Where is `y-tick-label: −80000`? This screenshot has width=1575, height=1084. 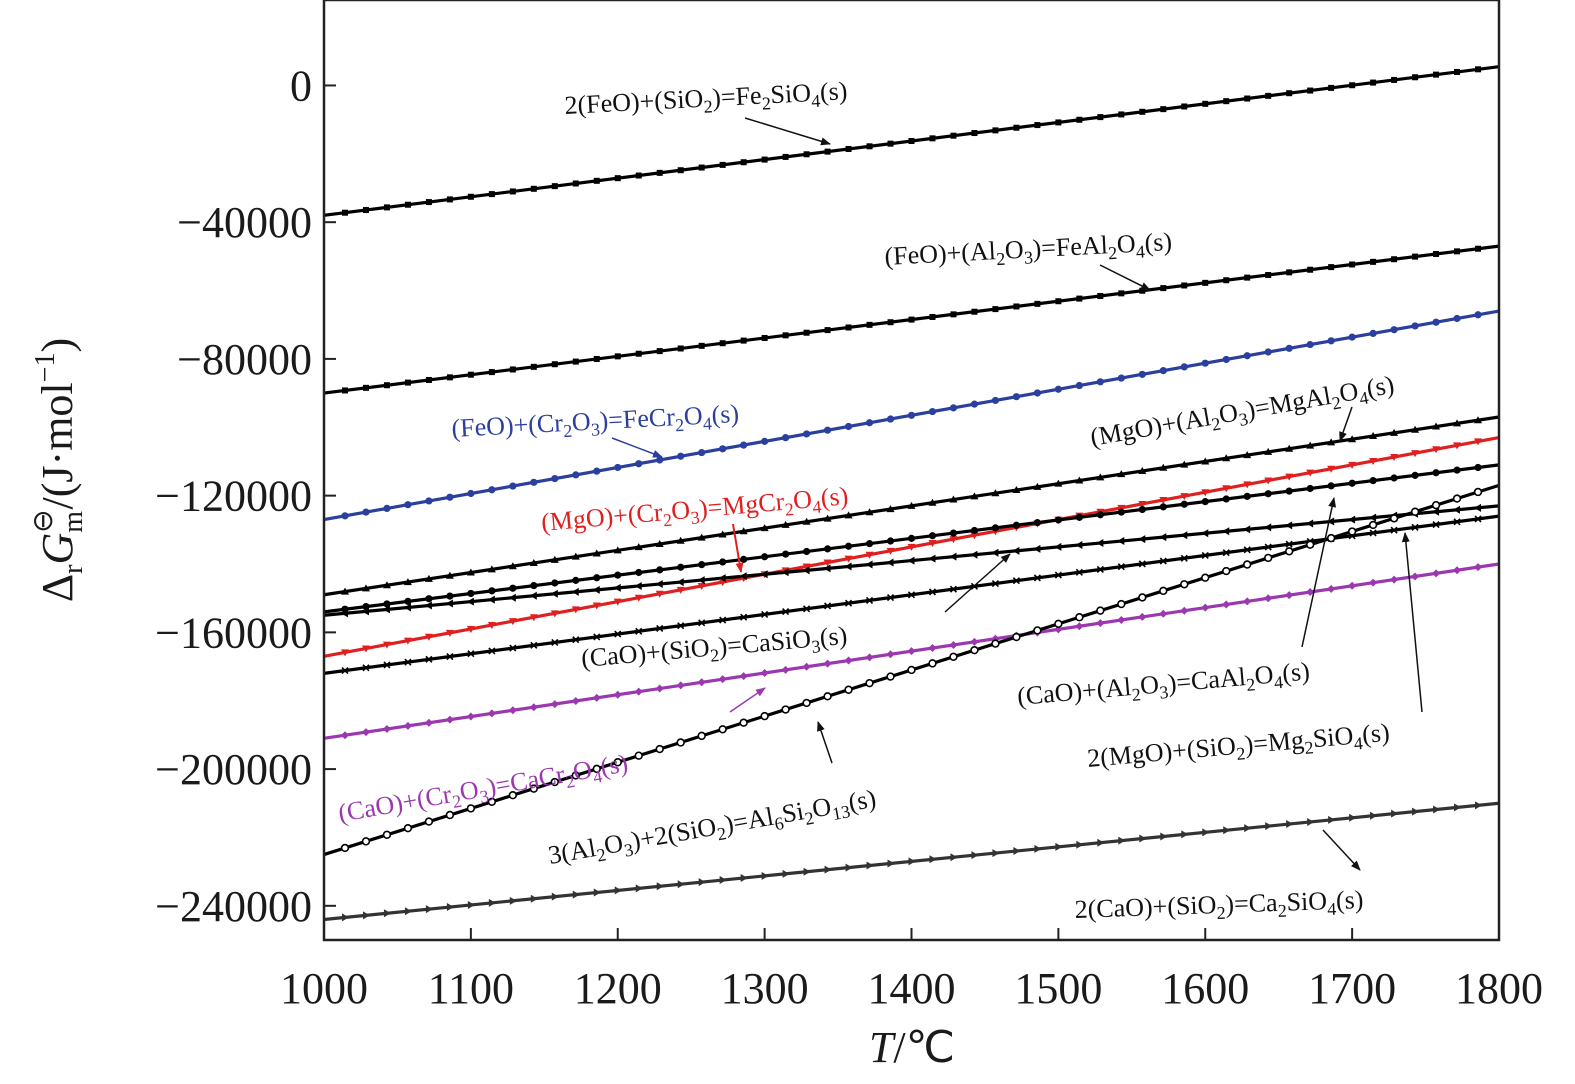
y-tick-label: −80000 is located at coordinates (244, 359).